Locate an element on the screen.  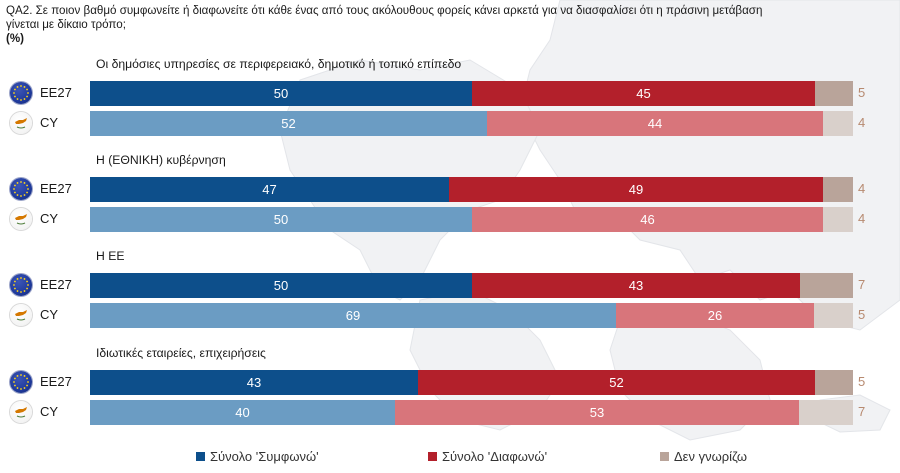
data-label-agree: 43 is located at coordinates (254, 382).